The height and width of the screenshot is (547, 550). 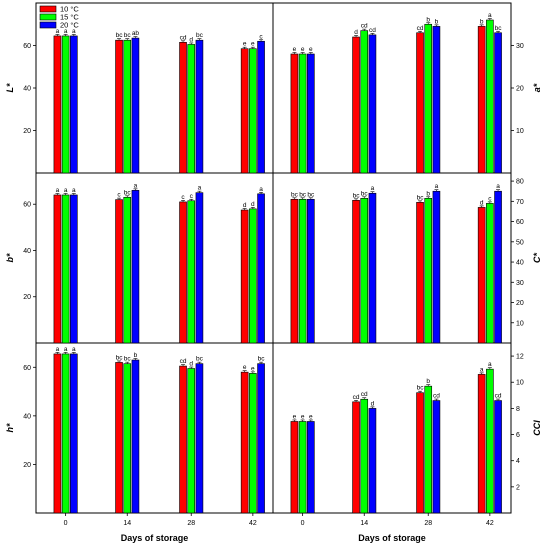 What do you see at coordinates (518, 487) in the screenshot?
I see `y-tick-label: 2` at bounding box center [518, 487].